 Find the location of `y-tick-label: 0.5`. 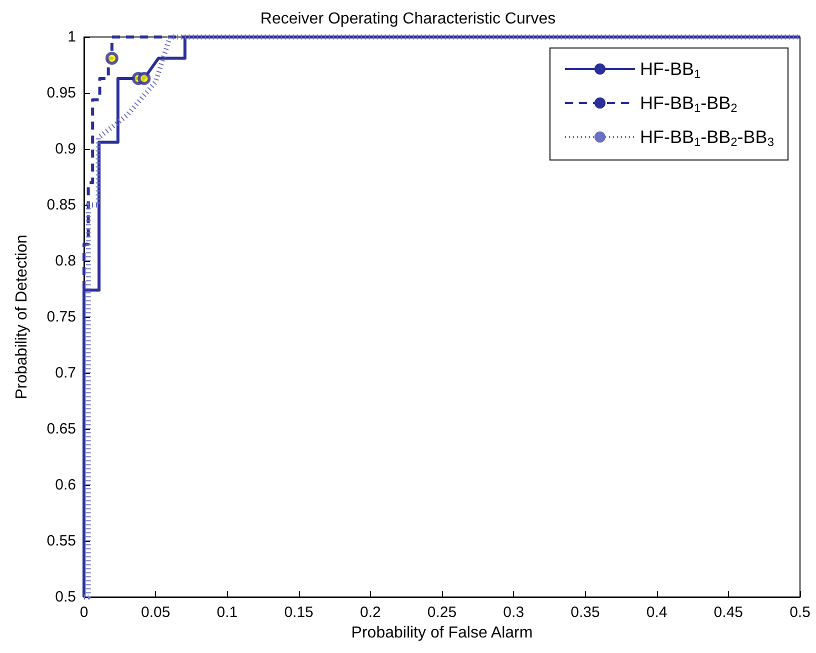

y-tick-label: 0.5 is located at coordinates (65, 597).